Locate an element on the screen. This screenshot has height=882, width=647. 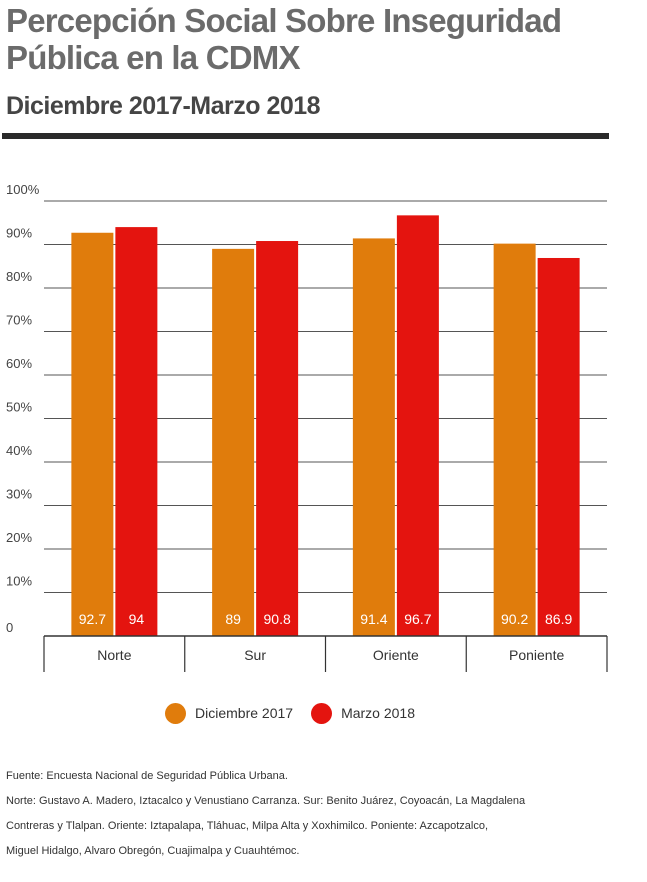
x-category-label: Oriente is located at coordinates (396, 655).